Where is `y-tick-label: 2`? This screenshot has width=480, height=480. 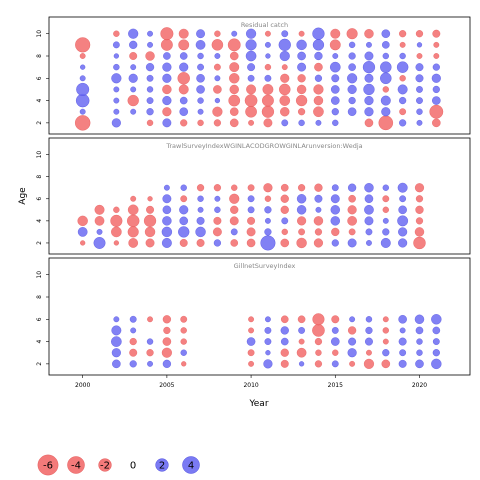
y-tick-label: 2 is located at coordinates (39, 123).